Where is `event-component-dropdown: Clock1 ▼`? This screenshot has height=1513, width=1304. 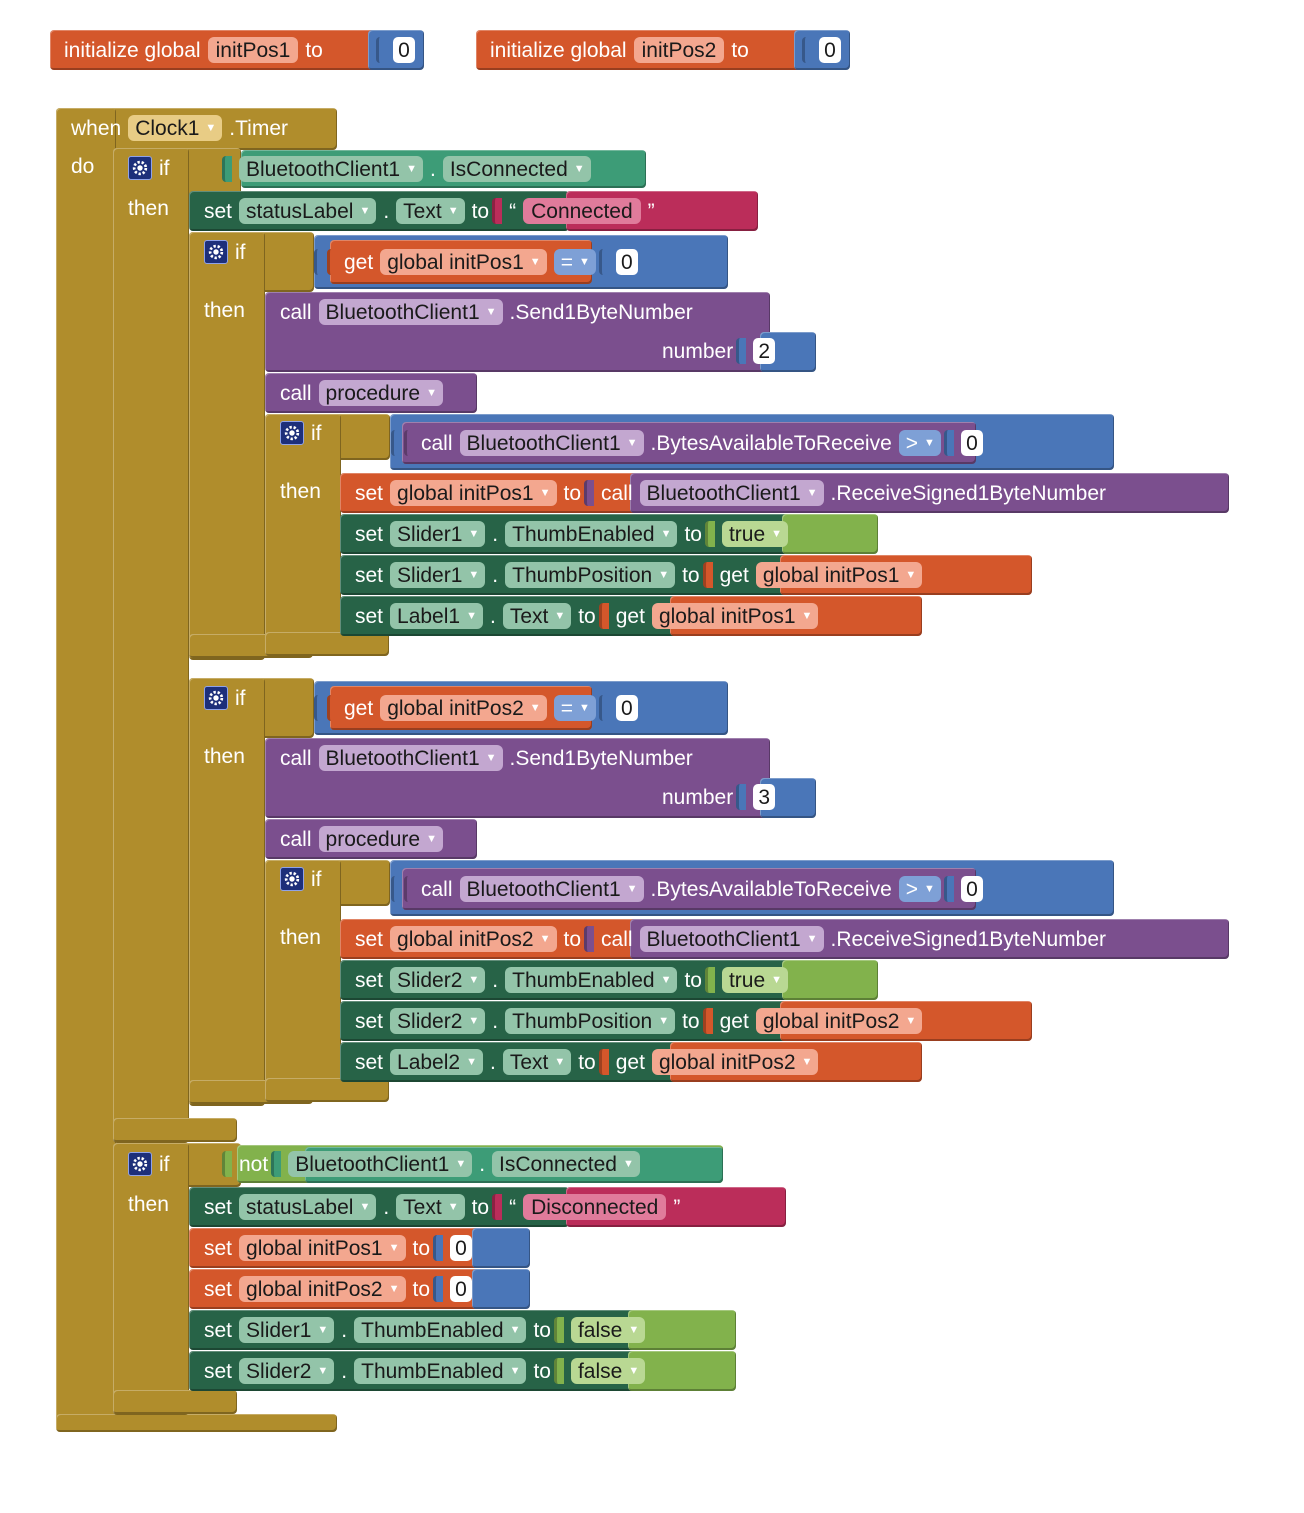
event-component-dropdown: Clock1 ▼ is located at coordinates (175, 128).